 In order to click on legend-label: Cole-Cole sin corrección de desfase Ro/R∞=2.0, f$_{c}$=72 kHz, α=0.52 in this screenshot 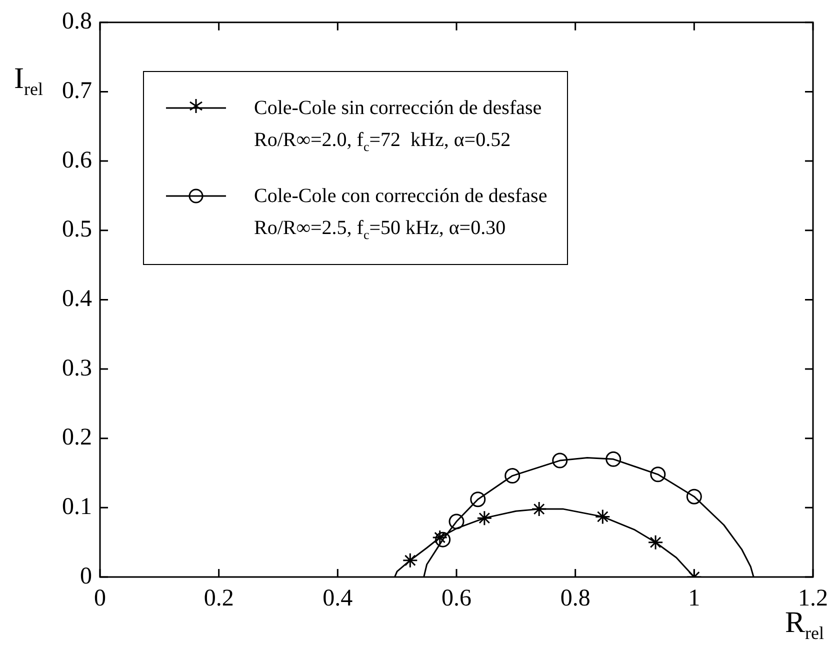, I will do `click(398, 126)`.